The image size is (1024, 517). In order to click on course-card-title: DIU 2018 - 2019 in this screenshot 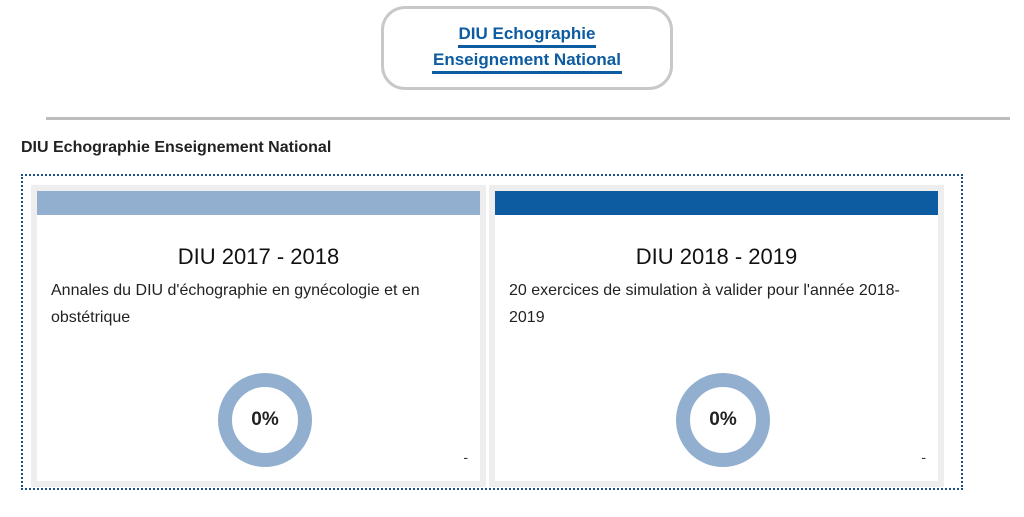, I will do `click(716, 256)`.